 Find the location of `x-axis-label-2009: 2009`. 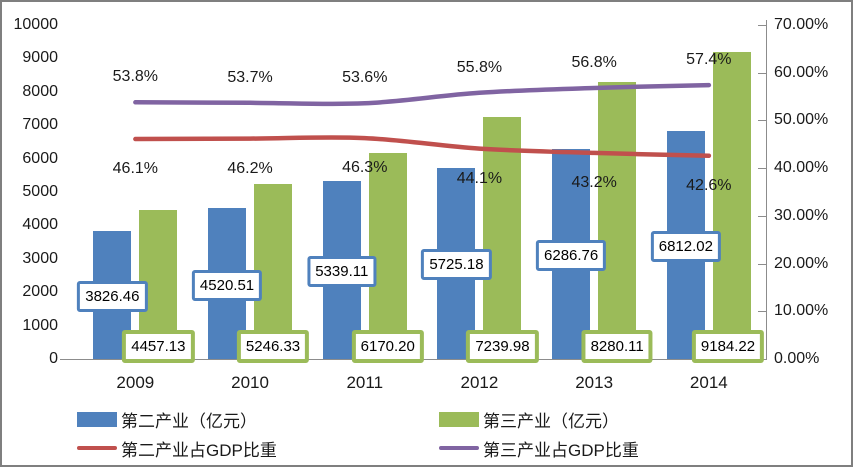

x-axis-label-2009: 2009 is located at coordinates (135, 382).